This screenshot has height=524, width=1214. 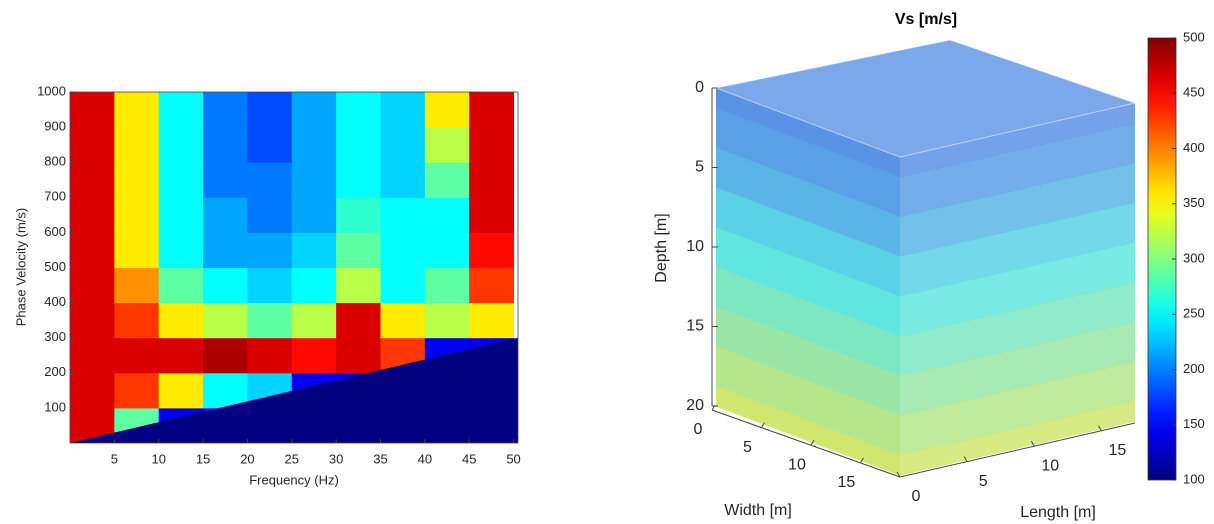 What do you see at coordinates (797, 464) in the screenshot?
I see `width-tick-label: 10` at bounding box center [797, 464].